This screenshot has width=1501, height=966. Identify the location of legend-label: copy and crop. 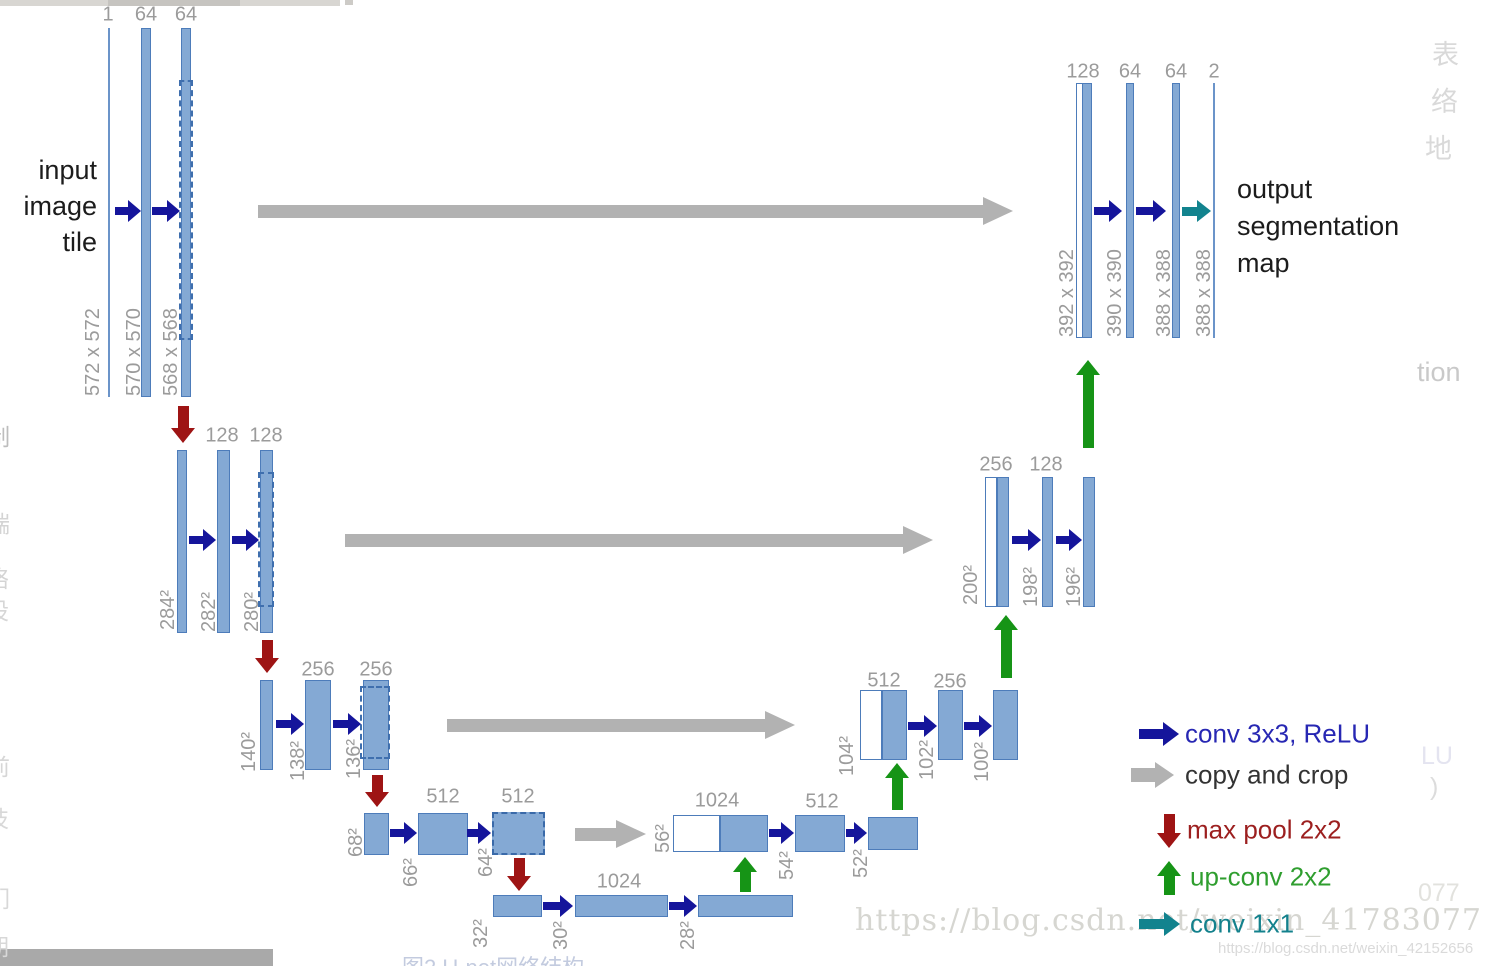
(1267, 774).